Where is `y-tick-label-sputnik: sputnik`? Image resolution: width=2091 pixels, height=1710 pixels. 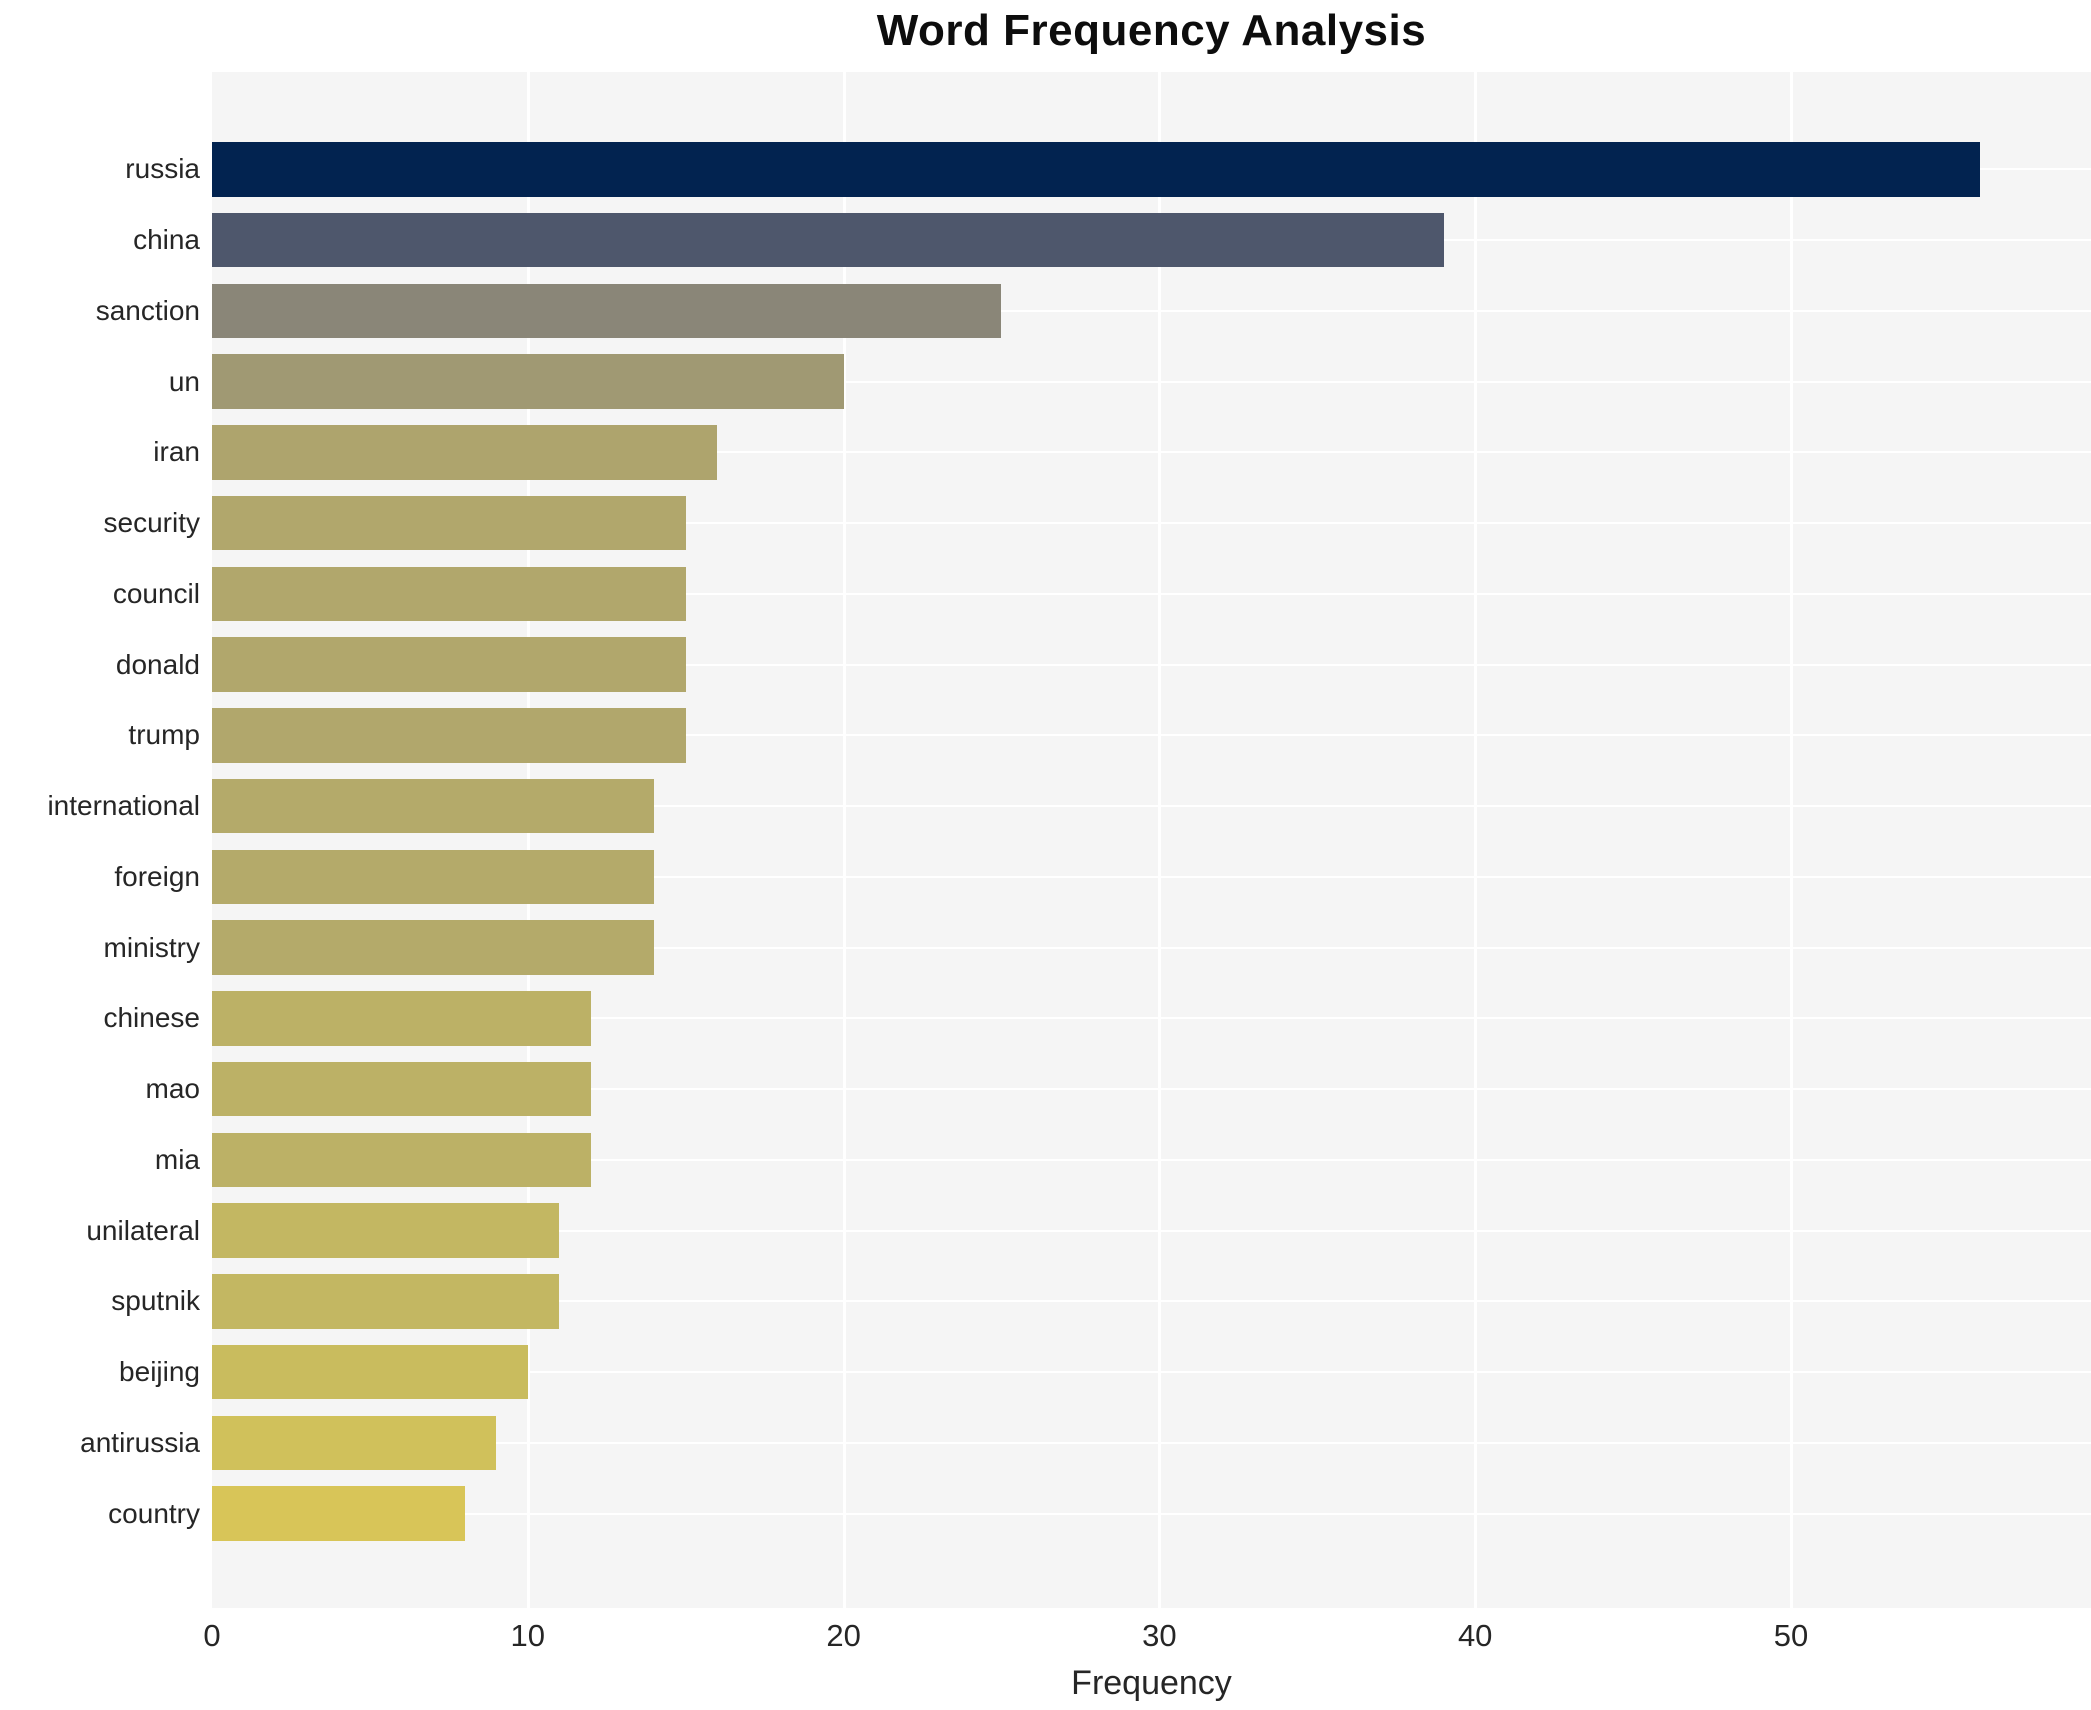 y-tick-label-sputnik: sputnik is located at coordinates (155, 1301).